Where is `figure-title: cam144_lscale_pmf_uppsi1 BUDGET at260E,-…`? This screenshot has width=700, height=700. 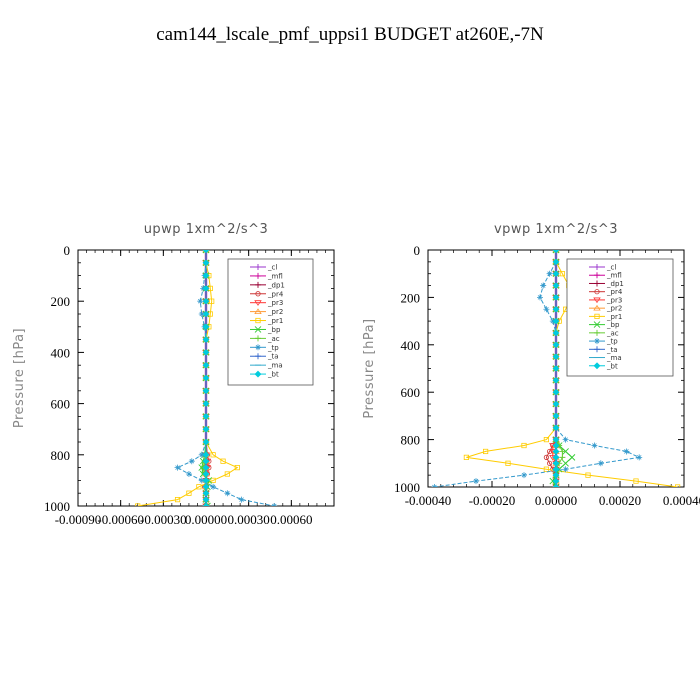
figure-title: cam144_lscale_pmf_uppsi1 BUDGET at260E,-… is located at coordinates (350, 34).